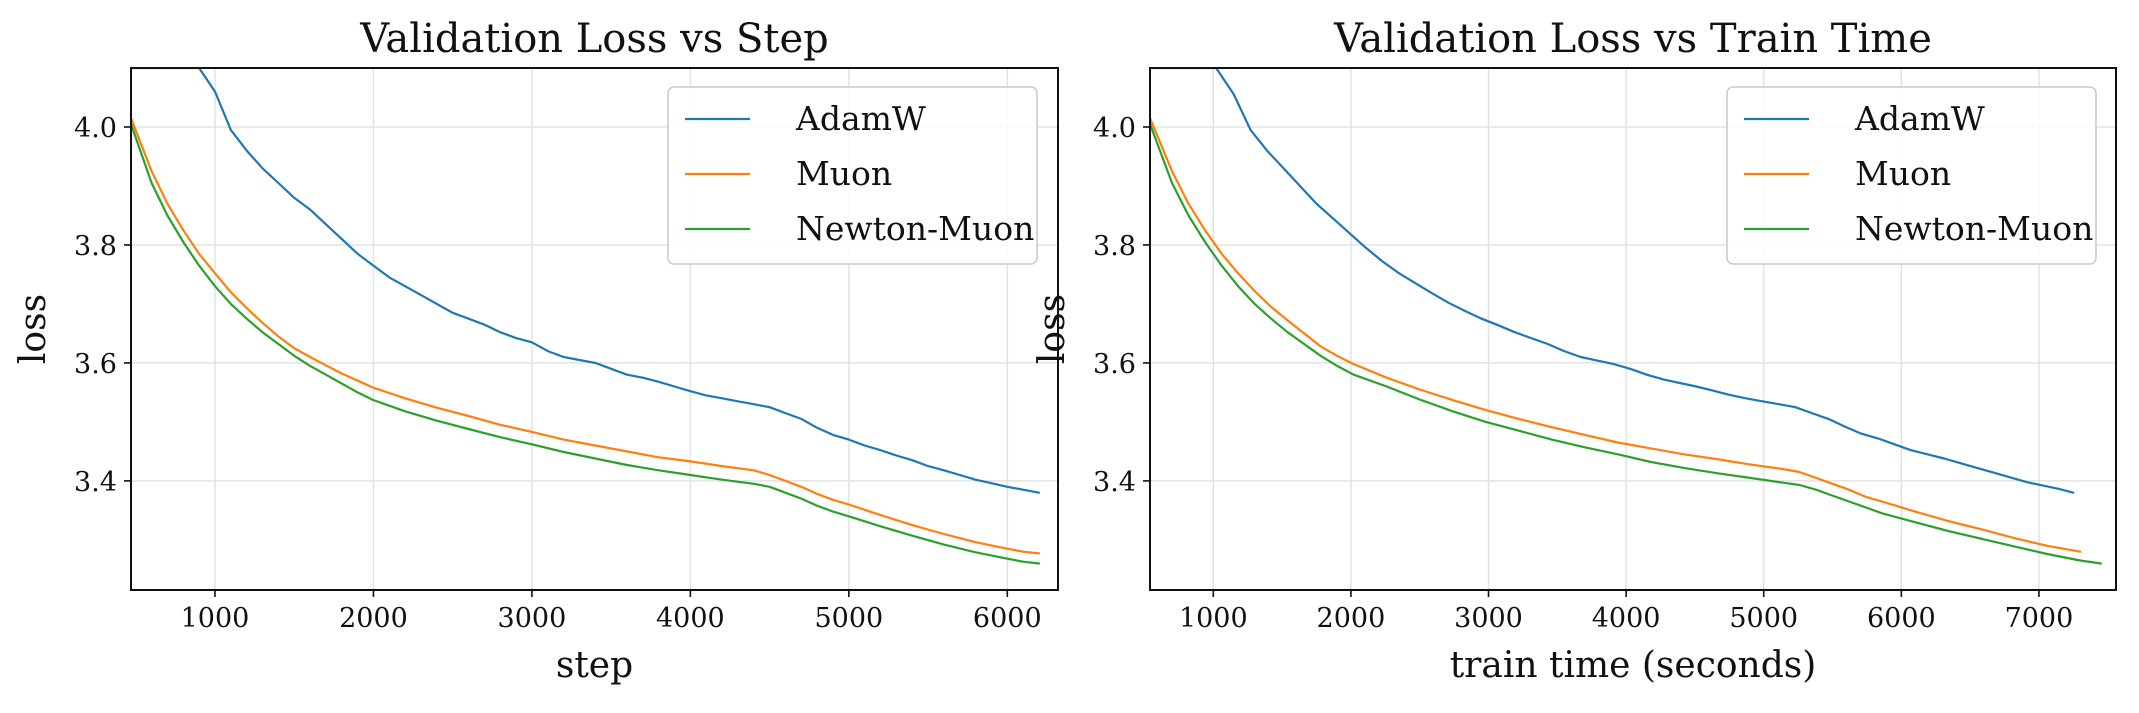  What do you see at coordinates (1351, 618) in the screenshot?
I see `chart-1-x-tick-label-1: 2000` at bounding box center [1351, 618].